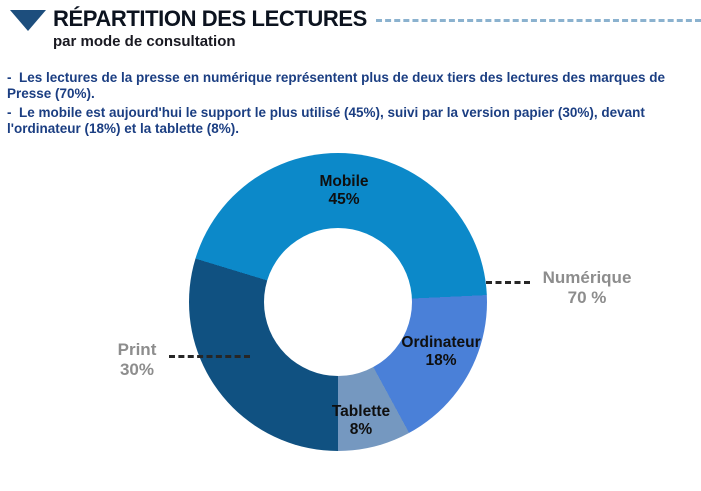 This screenshot has height=491, width=701. Describe the element at coordinates (209, 356) in the screenshot. I see `print-callout-dash` at that location.